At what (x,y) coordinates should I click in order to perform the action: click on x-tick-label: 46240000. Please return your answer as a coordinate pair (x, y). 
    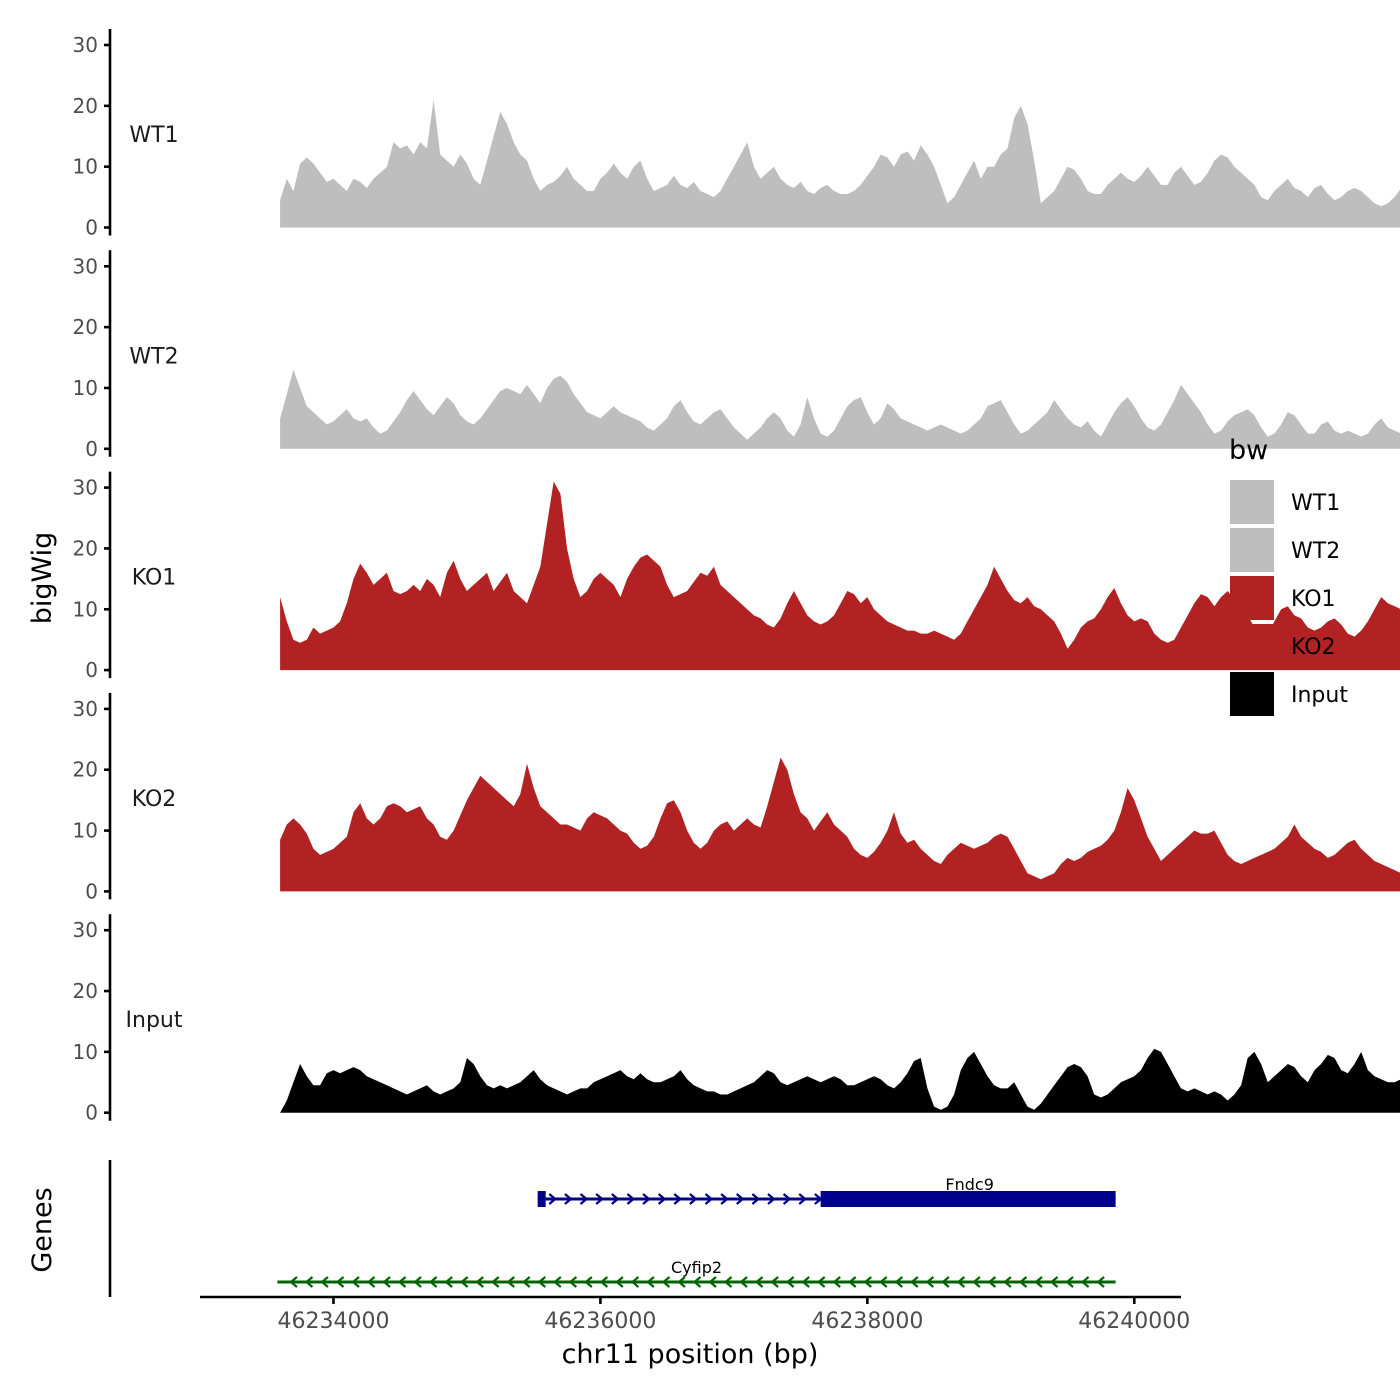
    Looking at the image, I should click on (1134, 1321).